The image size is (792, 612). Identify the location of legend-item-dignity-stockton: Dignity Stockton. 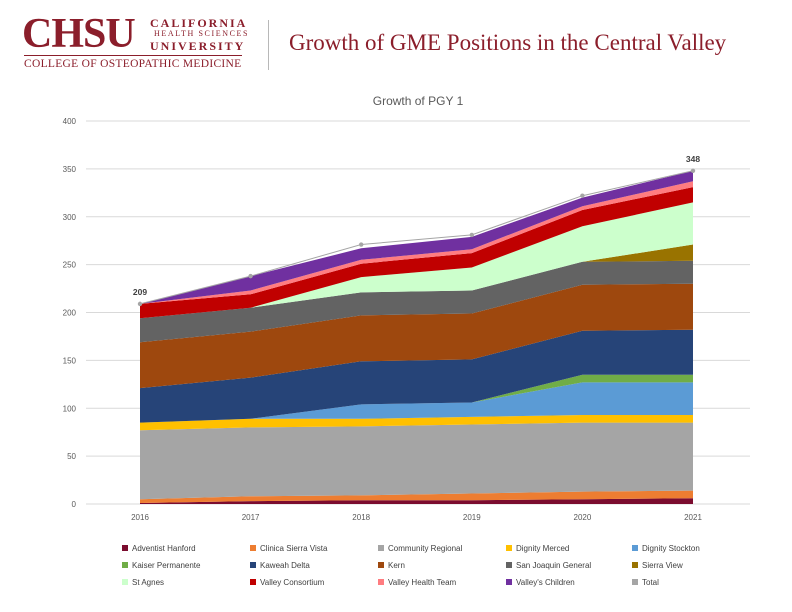
(666, 548).